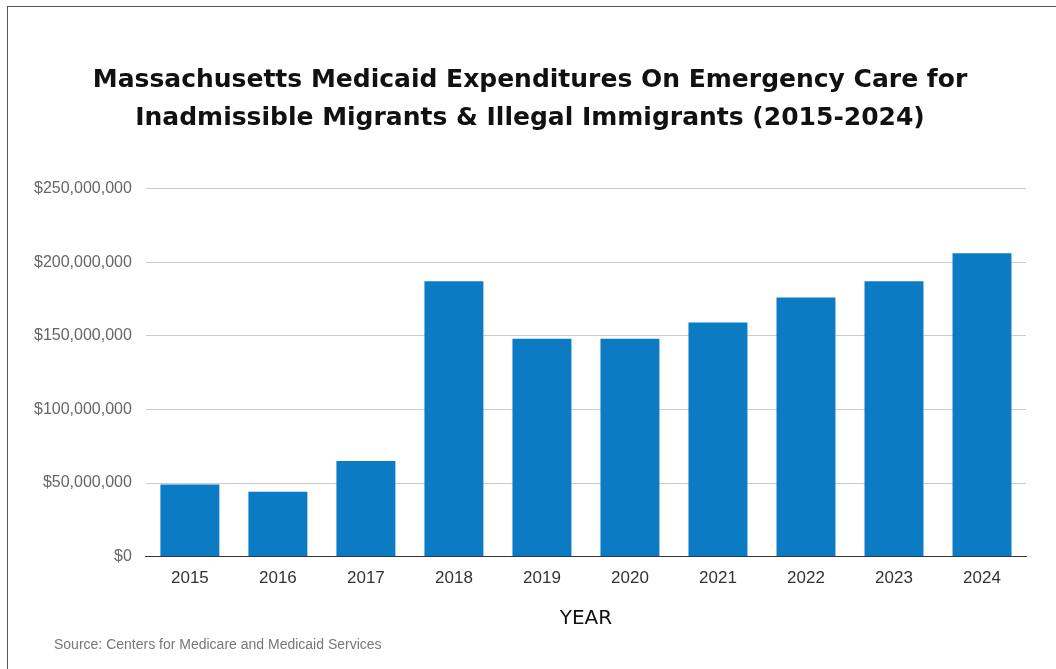 This screenshot has width=1056, height=669. What do you see at coordinates (87, 482) in the screenshot?
I see `y-tick-label: $50,000,000` at bounding box center [87, 482].